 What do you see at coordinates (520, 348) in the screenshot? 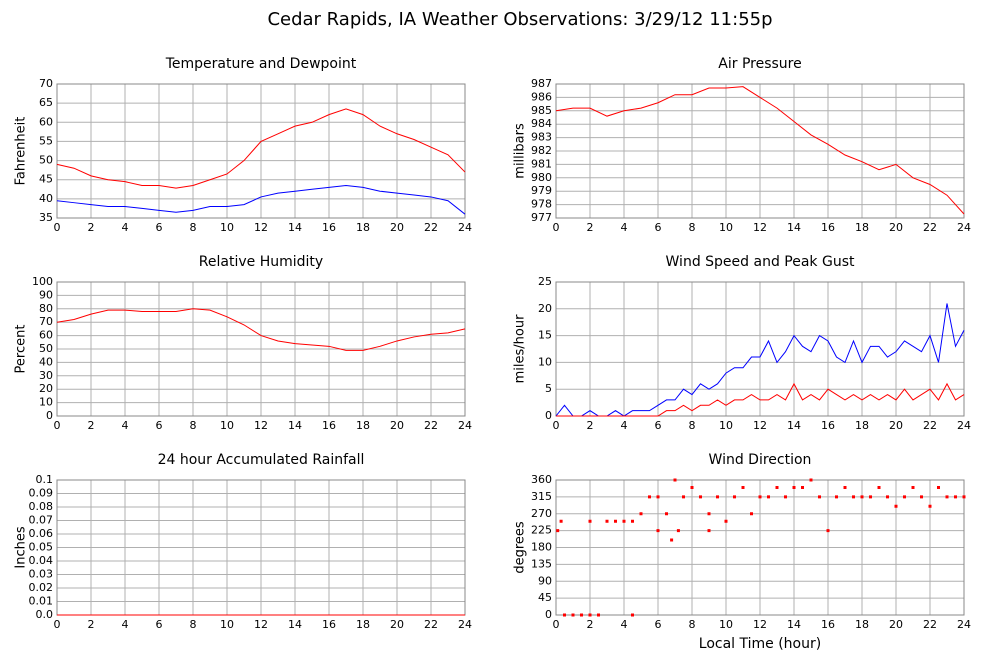
I see `y-axis-label: miles/hour` at bounding box center [520, 348].